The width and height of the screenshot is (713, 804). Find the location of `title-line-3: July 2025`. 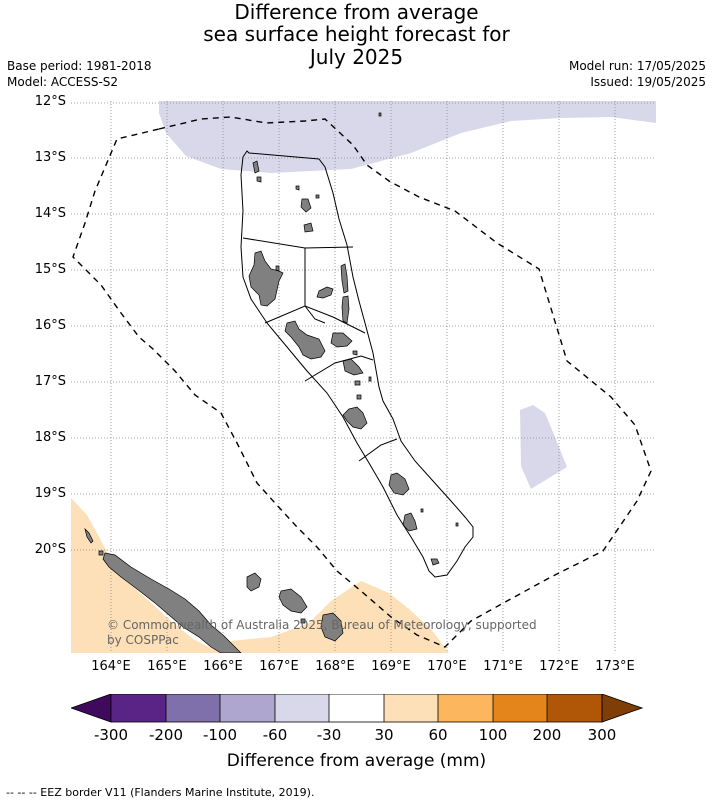

title-line-3: July 2025 is located at coordinates (356, 57).